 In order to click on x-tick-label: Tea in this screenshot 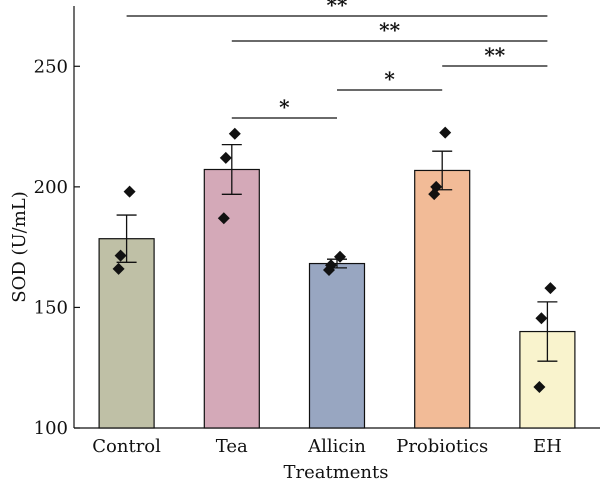, I will do `click(232, 446)`.